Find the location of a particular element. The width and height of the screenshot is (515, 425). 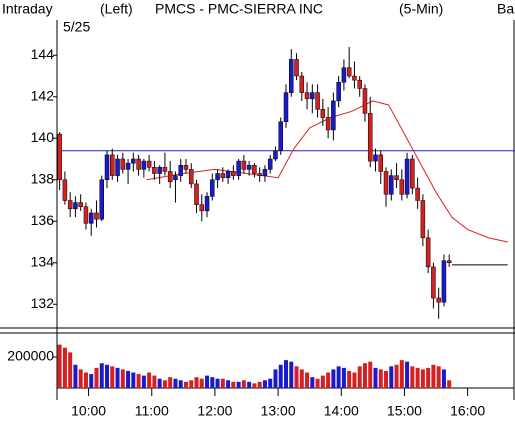

date-label: 5/25 is located at coordinates (76, 27).